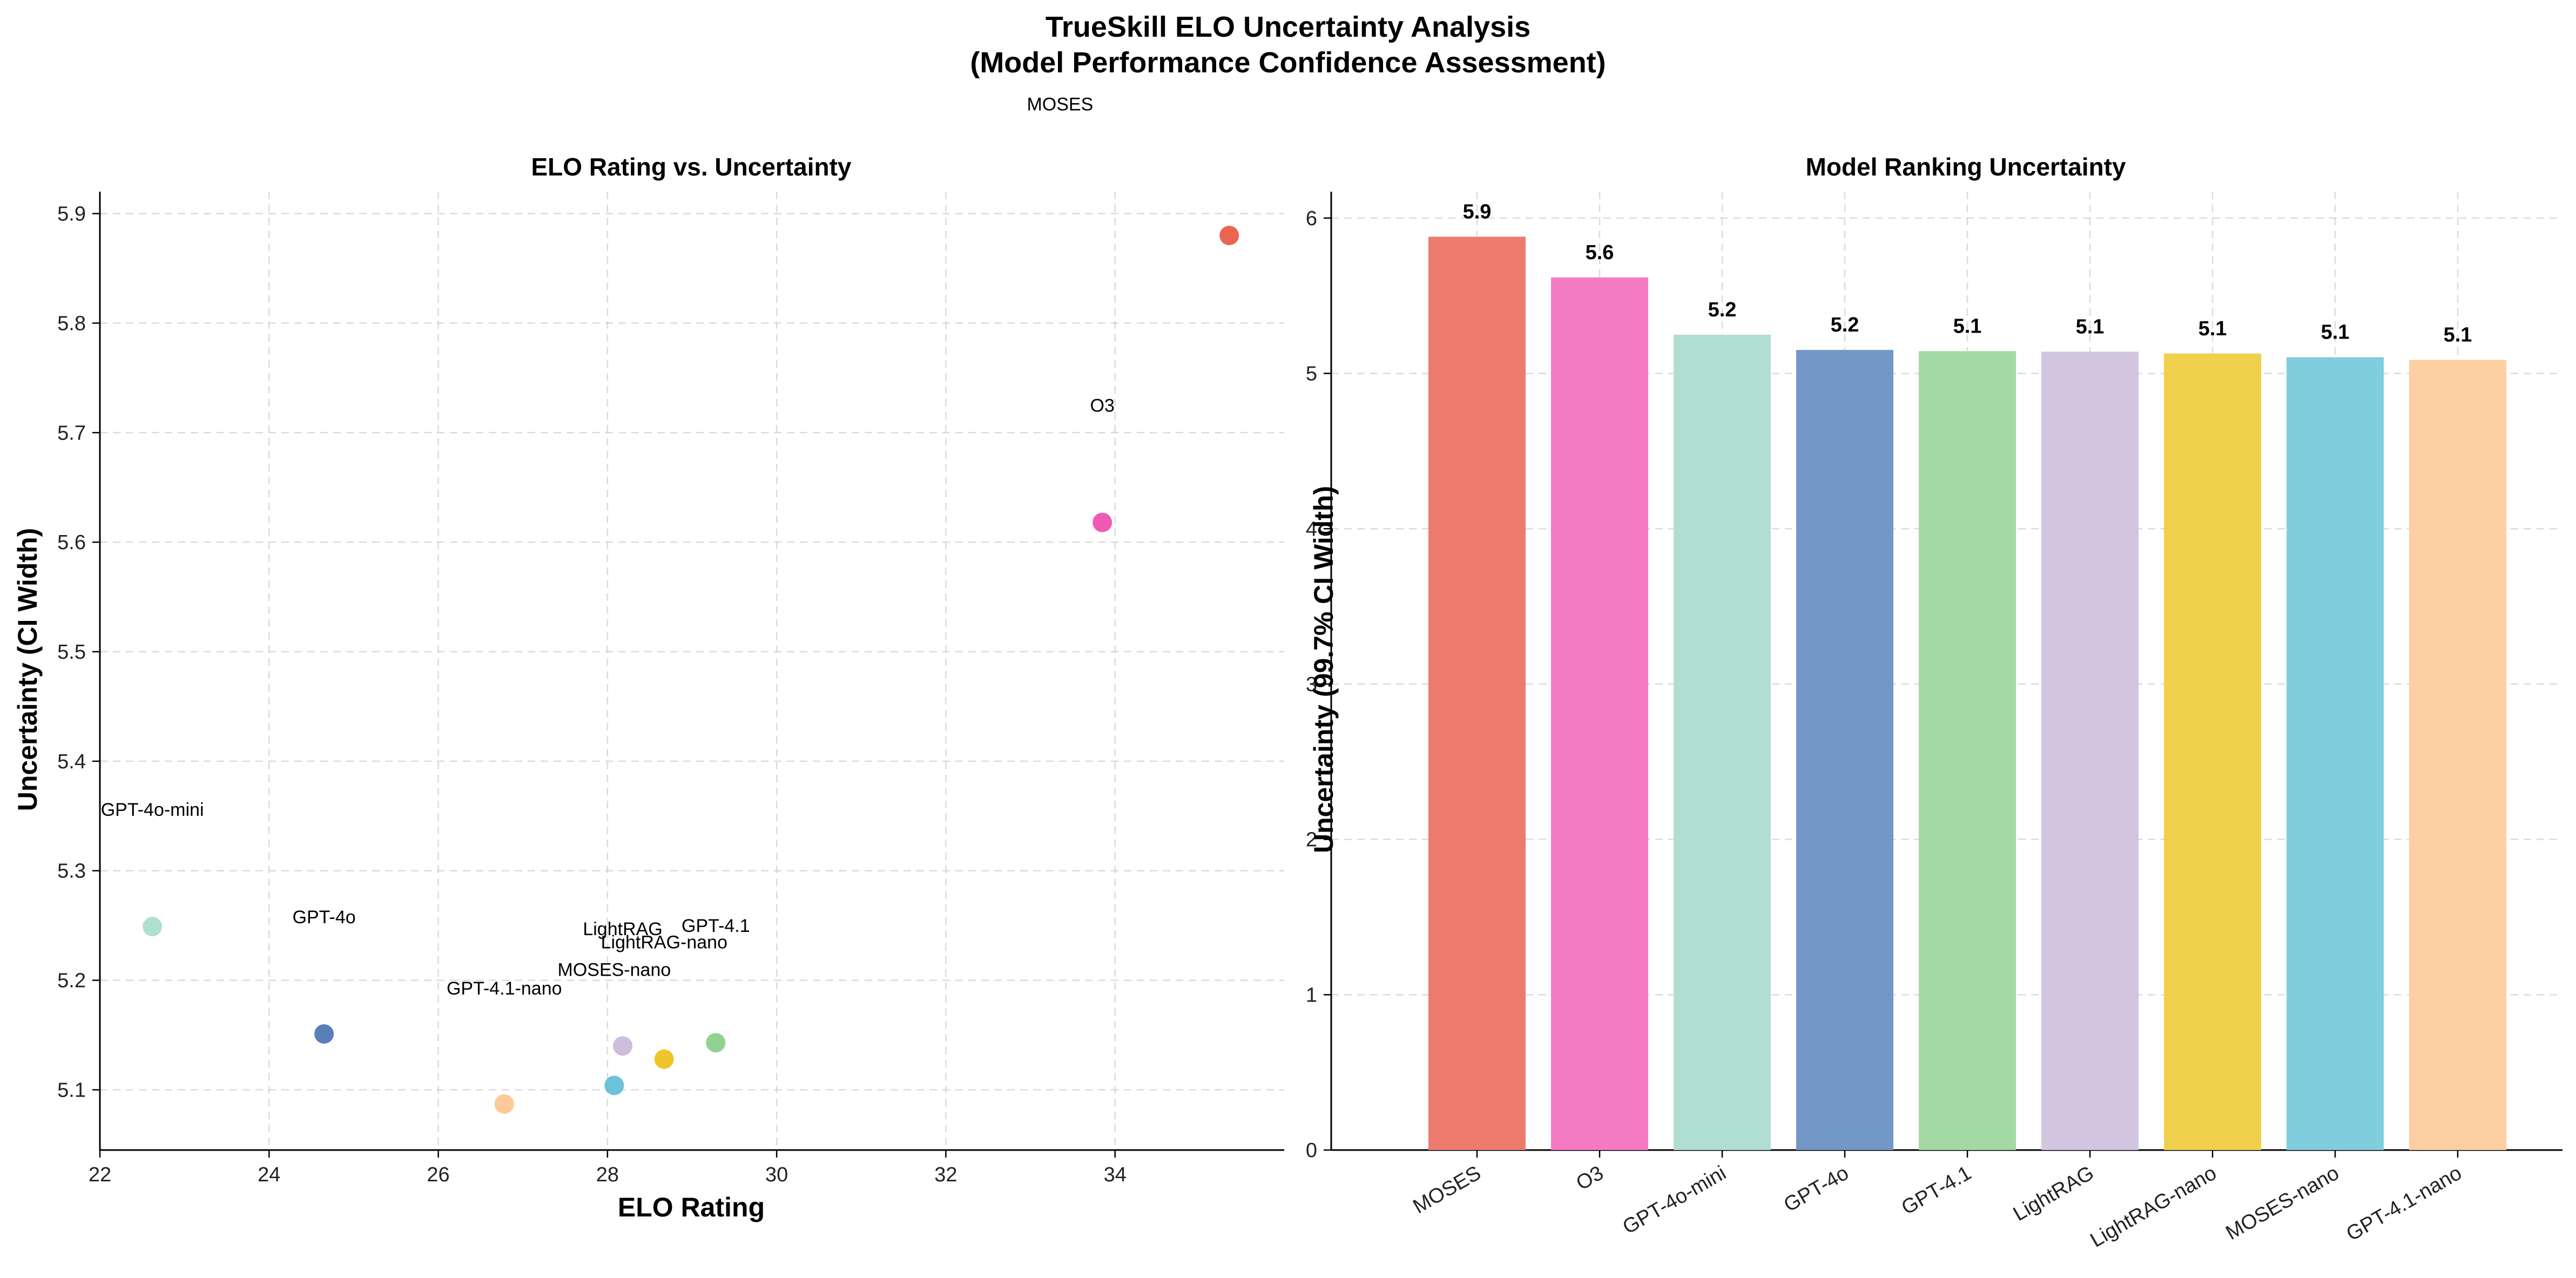  Describe the element at coordinates (1311, 840) in the screenshot. I see `bar-y-tick-label: 2` at that location.